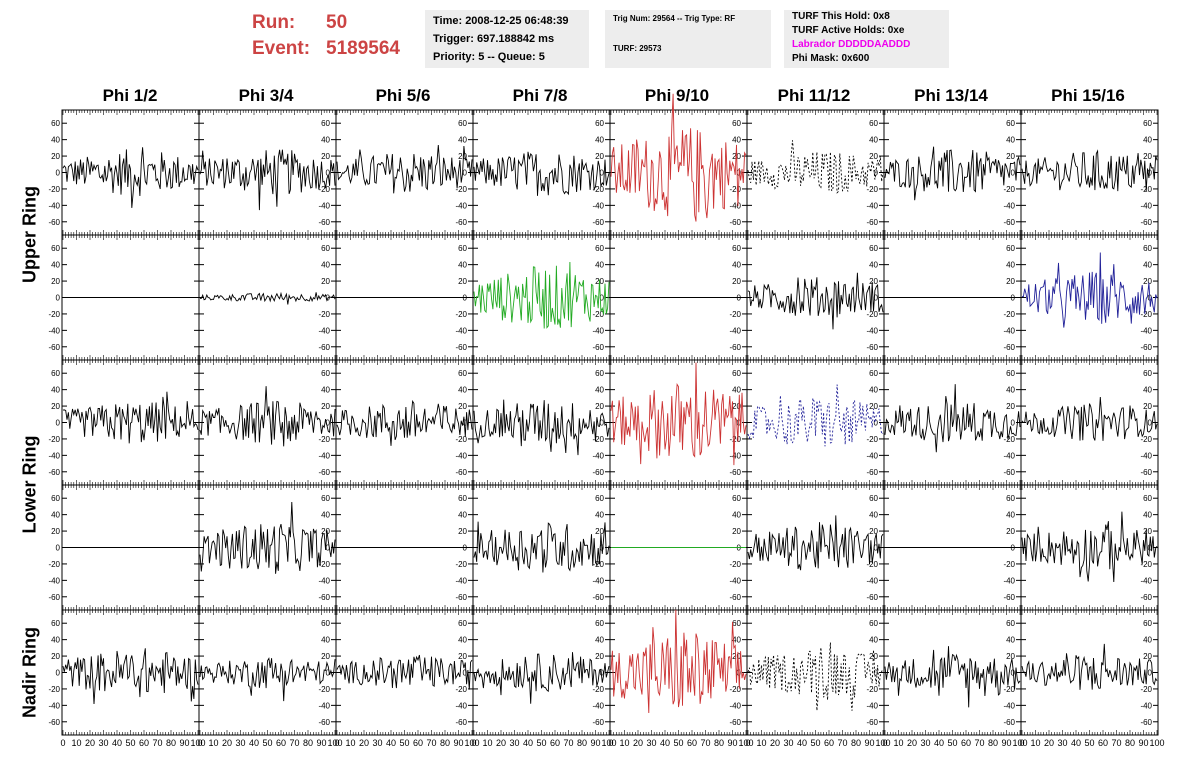 The height and width of the screenshot is (772, 1196). What do you see at coordinates (831, 58) in the screenshot?
I see `phi-mask-text: Phi Mask: 0x600` at bounding box center [831, 58].